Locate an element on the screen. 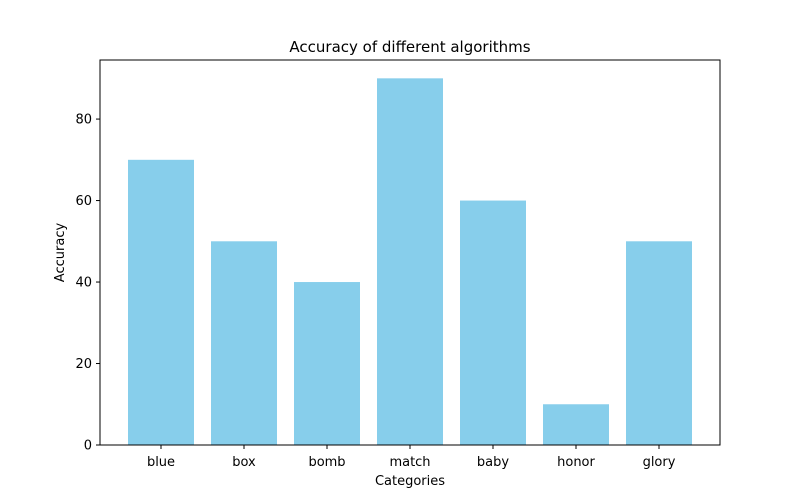 Image resolution: width=800 pixels, height=500 pixels. x-tick-label-honor: honor is located at coordinates (576, 462).